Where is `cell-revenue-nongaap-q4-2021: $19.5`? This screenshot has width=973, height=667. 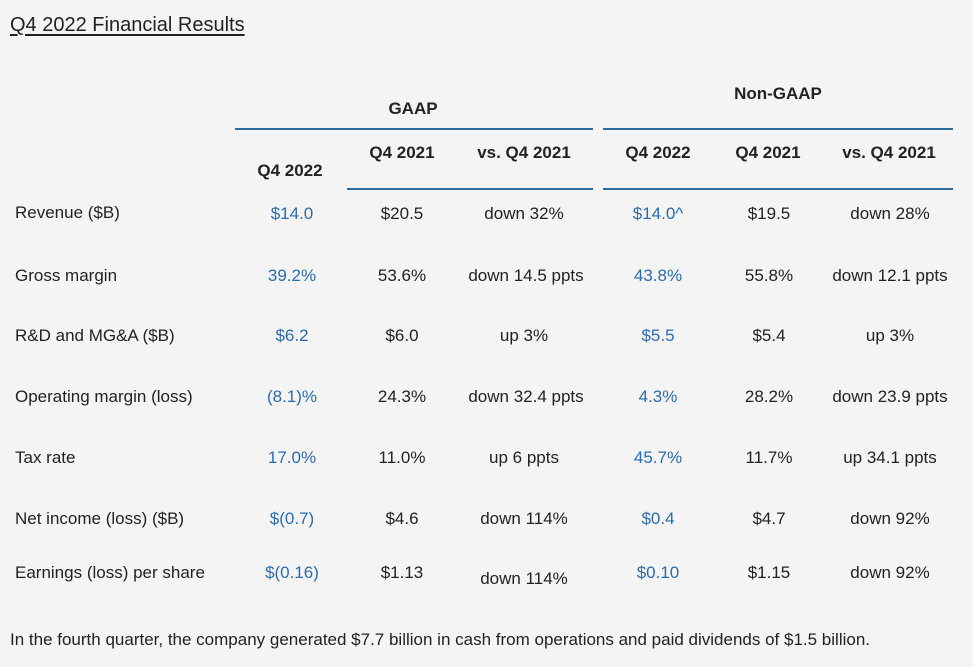 cell-revenue-nongaap-q4-2021: $19.5 is located at coordinates (769, 213).